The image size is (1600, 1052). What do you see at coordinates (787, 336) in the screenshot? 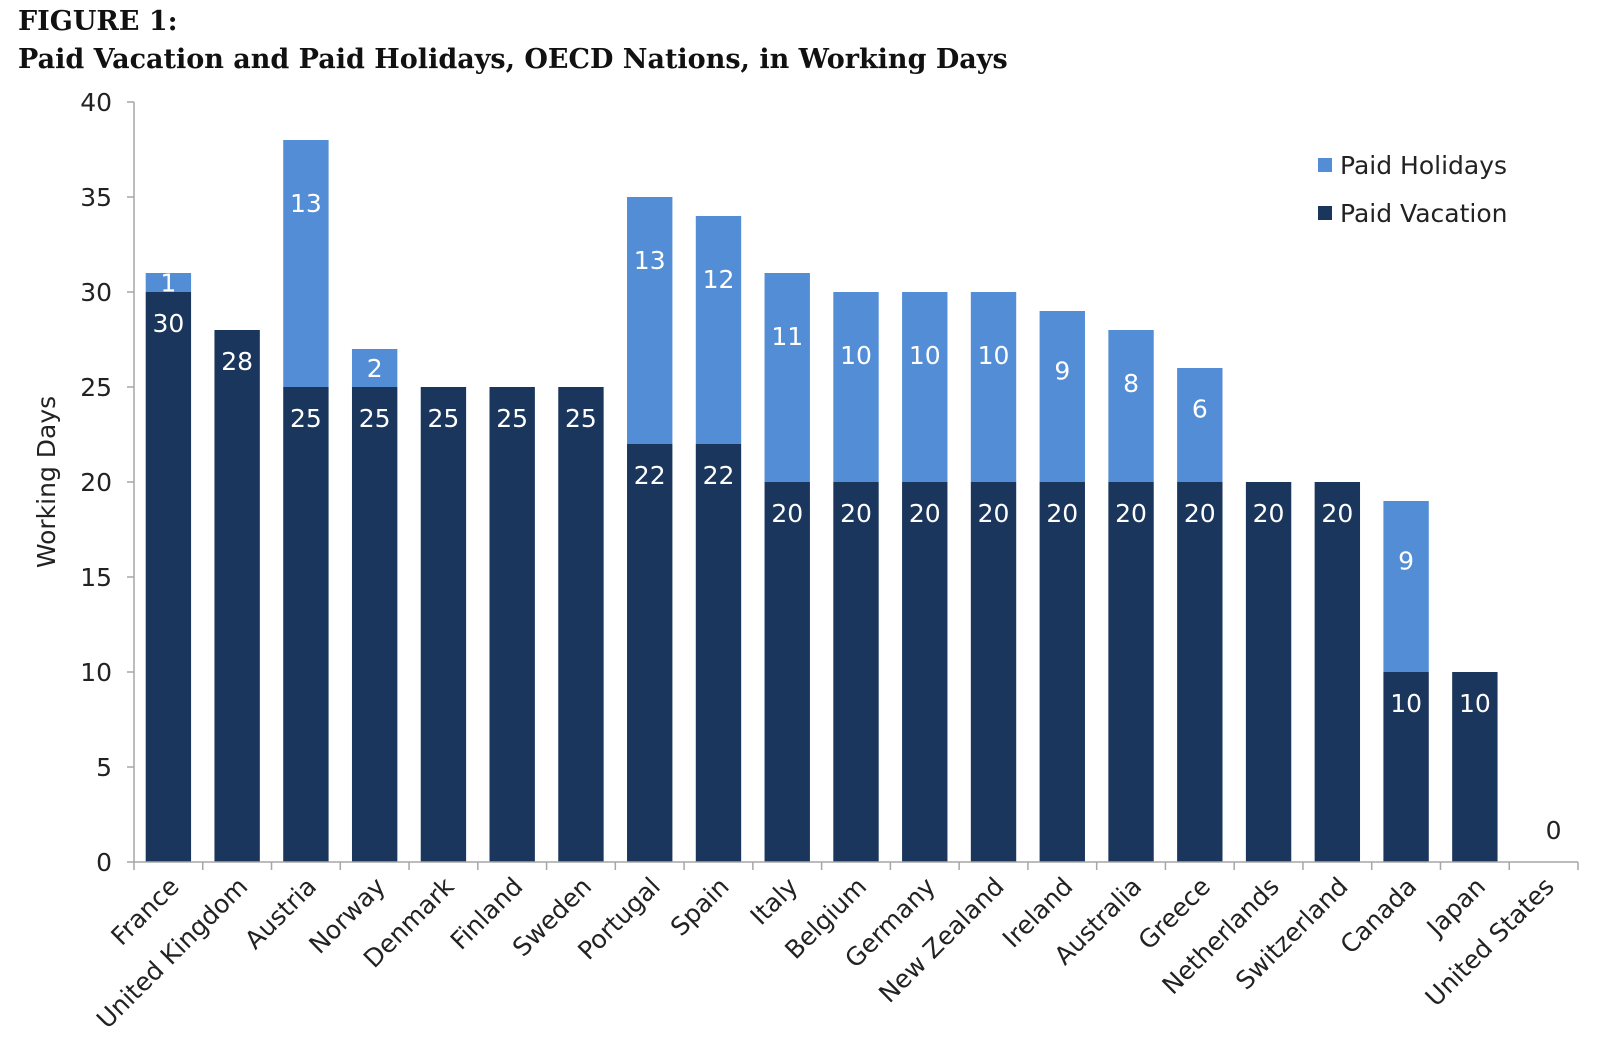
I see `data-label-paid-holidays: 11` at bounding box center [787, 336].